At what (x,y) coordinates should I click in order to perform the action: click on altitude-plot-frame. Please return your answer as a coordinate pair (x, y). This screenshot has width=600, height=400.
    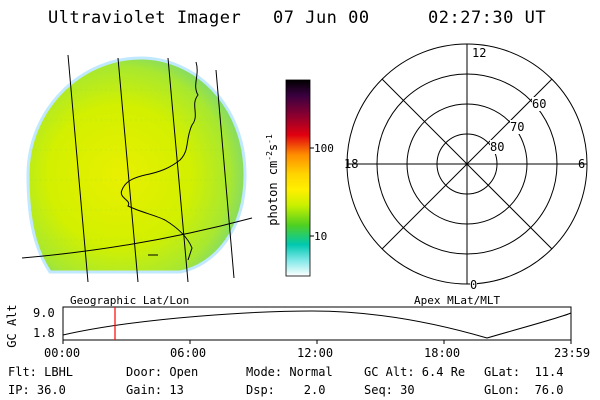
    Looking at the image, I should click on (317, 323).